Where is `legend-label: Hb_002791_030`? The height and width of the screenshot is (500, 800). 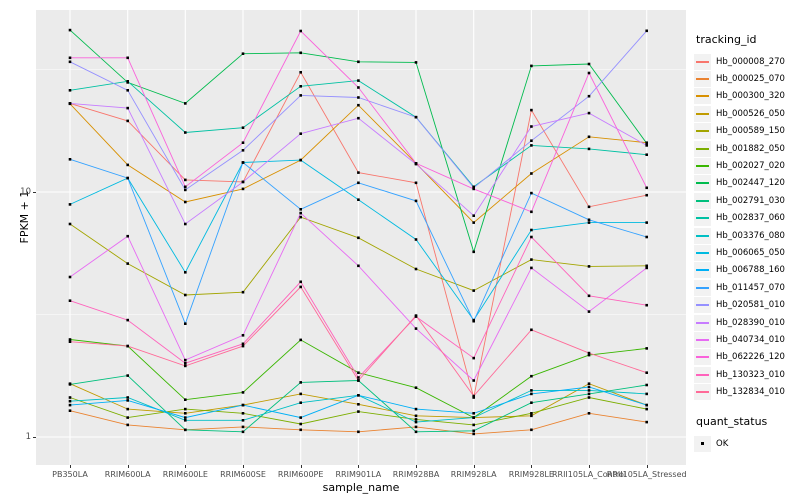
legend-label: Hb_002791_030 is located at coordinates (750, 200).